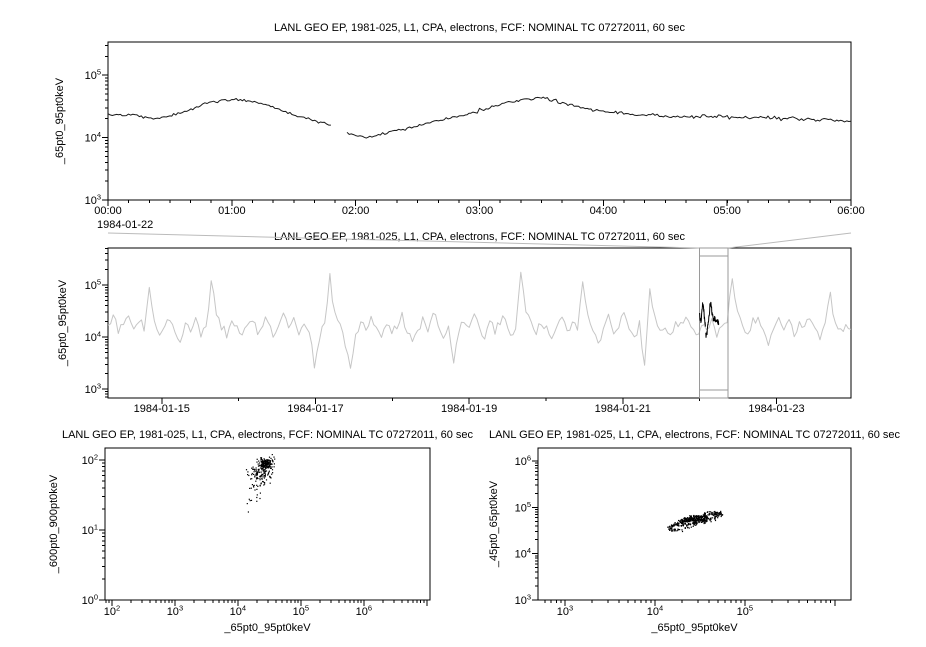  What do you see at coordinates (90, 600) in the screenshot?
I see `svg-text: 10⁰` at bounding box center [90, 600].